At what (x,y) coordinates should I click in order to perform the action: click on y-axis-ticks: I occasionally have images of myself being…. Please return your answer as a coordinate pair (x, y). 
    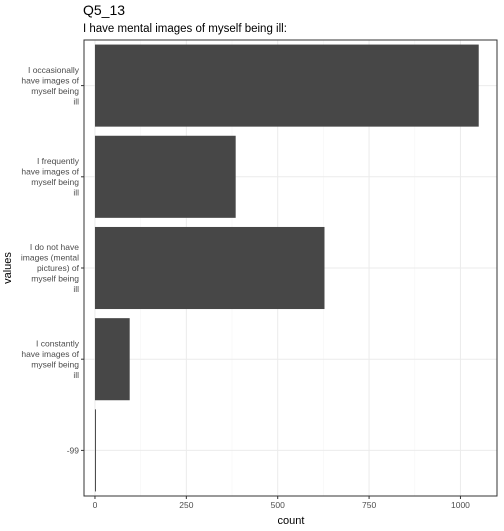
    Looking at the image, I should click on (52, 260).